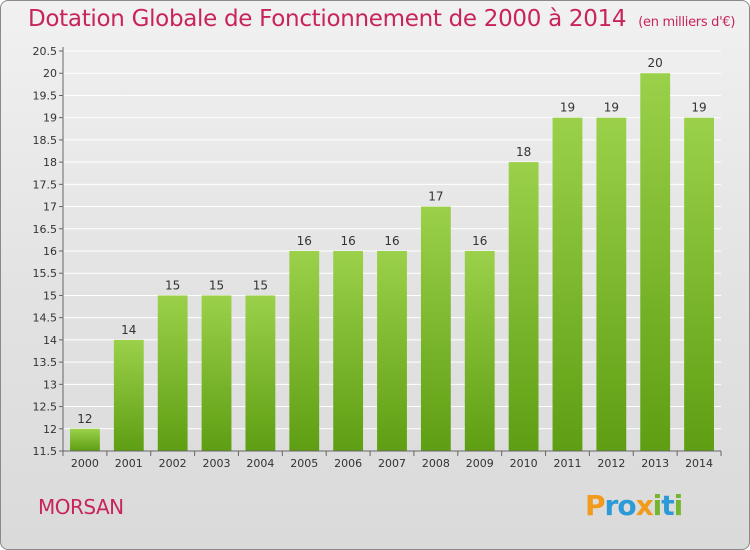  I want to click on x-tick-label: 2006, so click(348, 463).